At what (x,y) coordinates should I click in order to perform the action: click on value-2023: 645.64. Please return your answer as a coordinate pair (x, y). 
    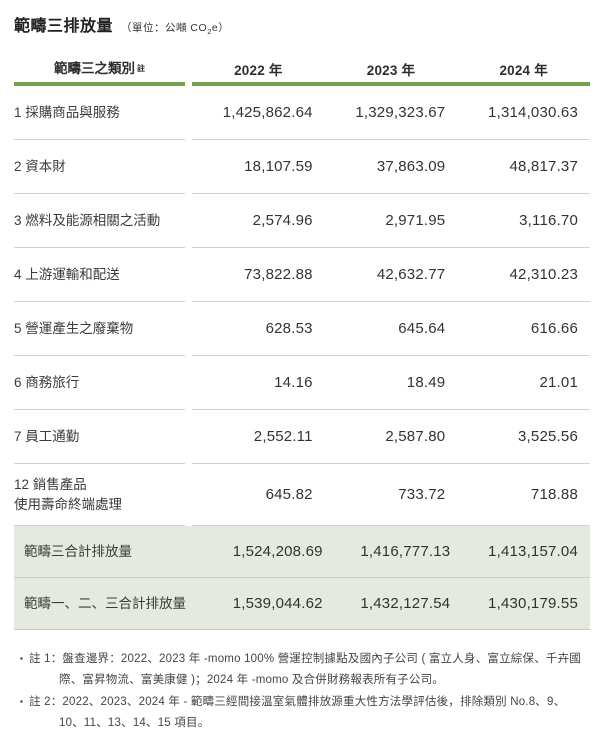
    Looking at the image, I should click on (422, 328).